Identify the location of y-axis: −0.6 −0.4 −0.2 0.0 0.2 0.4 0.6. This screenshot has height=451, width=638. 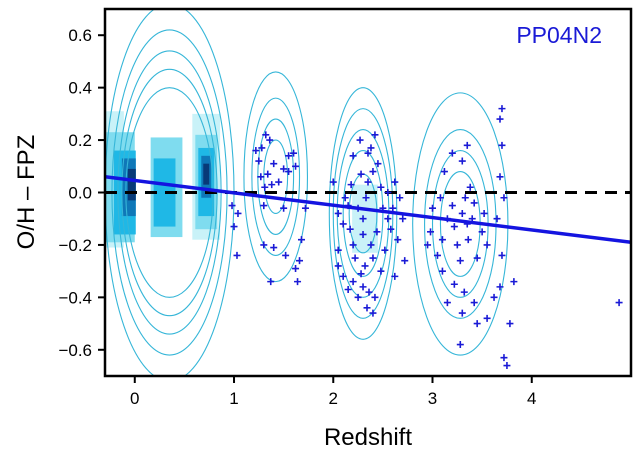
(81, 193).